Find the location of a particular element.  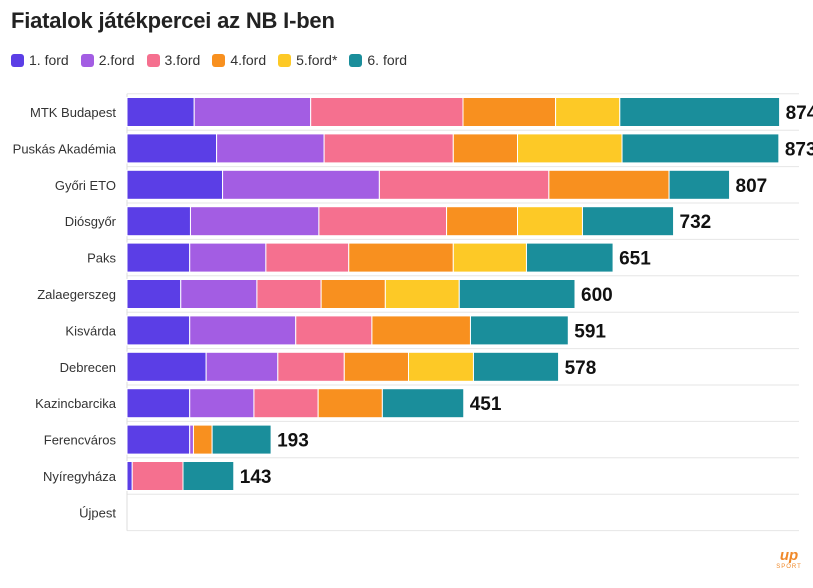

category-label: Kisvárda is located at coordinates (90, 330).